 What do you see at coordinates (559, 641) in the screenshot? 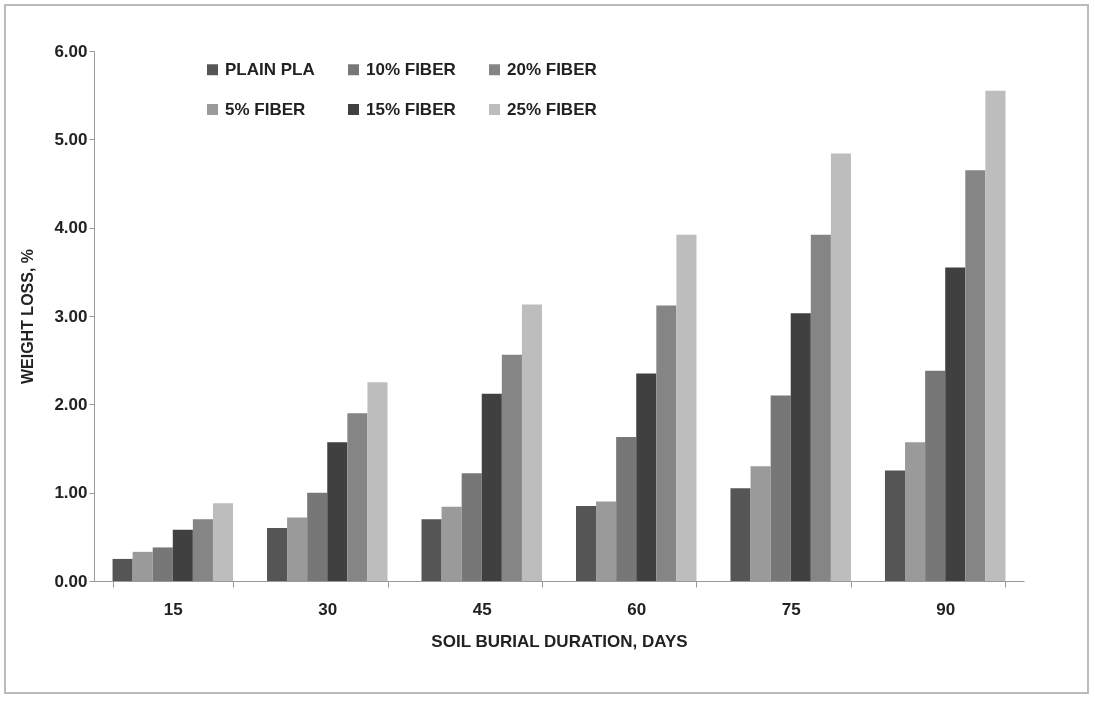
I see `x-axis-title: SOIL BURIAL DURATION, DAYS` at bounding box center [559, 641].